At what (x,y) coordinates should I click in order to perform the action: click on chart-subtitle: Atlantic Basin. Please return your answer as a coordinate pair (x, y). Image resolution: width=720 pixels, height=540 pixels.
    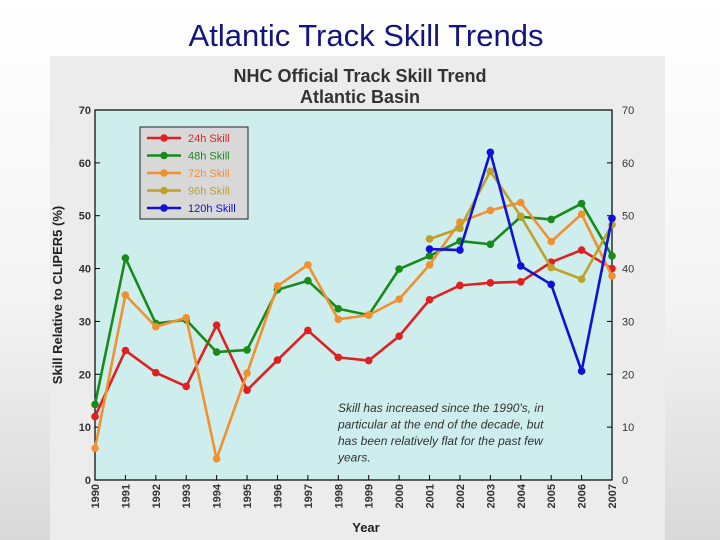
    Looking at the image, I should click on (360, 97).